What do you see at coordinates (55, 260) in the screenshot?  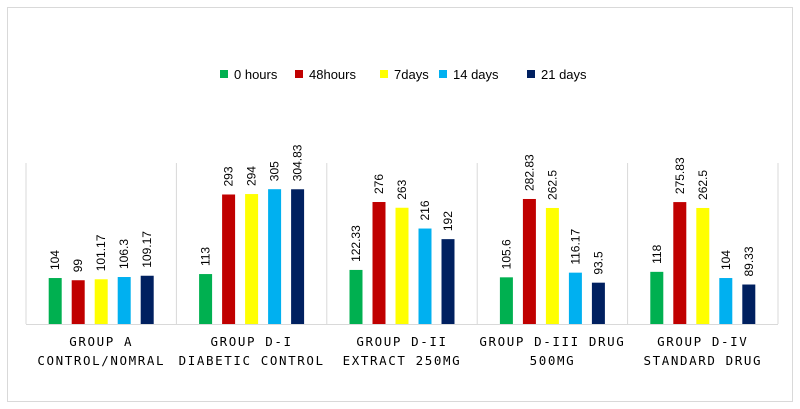 I see `data-label-0-0: 104` at bounding box center [55, 260].